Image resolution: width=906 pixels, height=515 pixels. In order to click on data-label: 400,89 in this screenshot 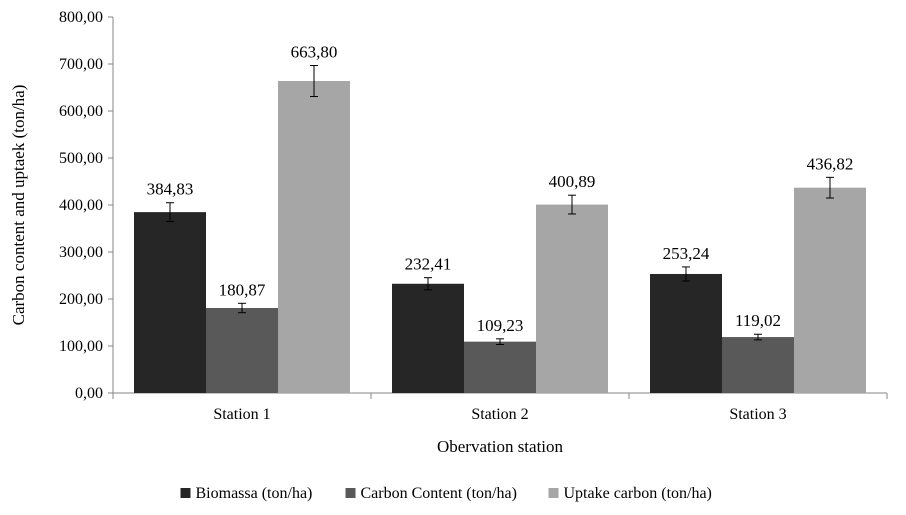, I will do `click(572, 181)`.